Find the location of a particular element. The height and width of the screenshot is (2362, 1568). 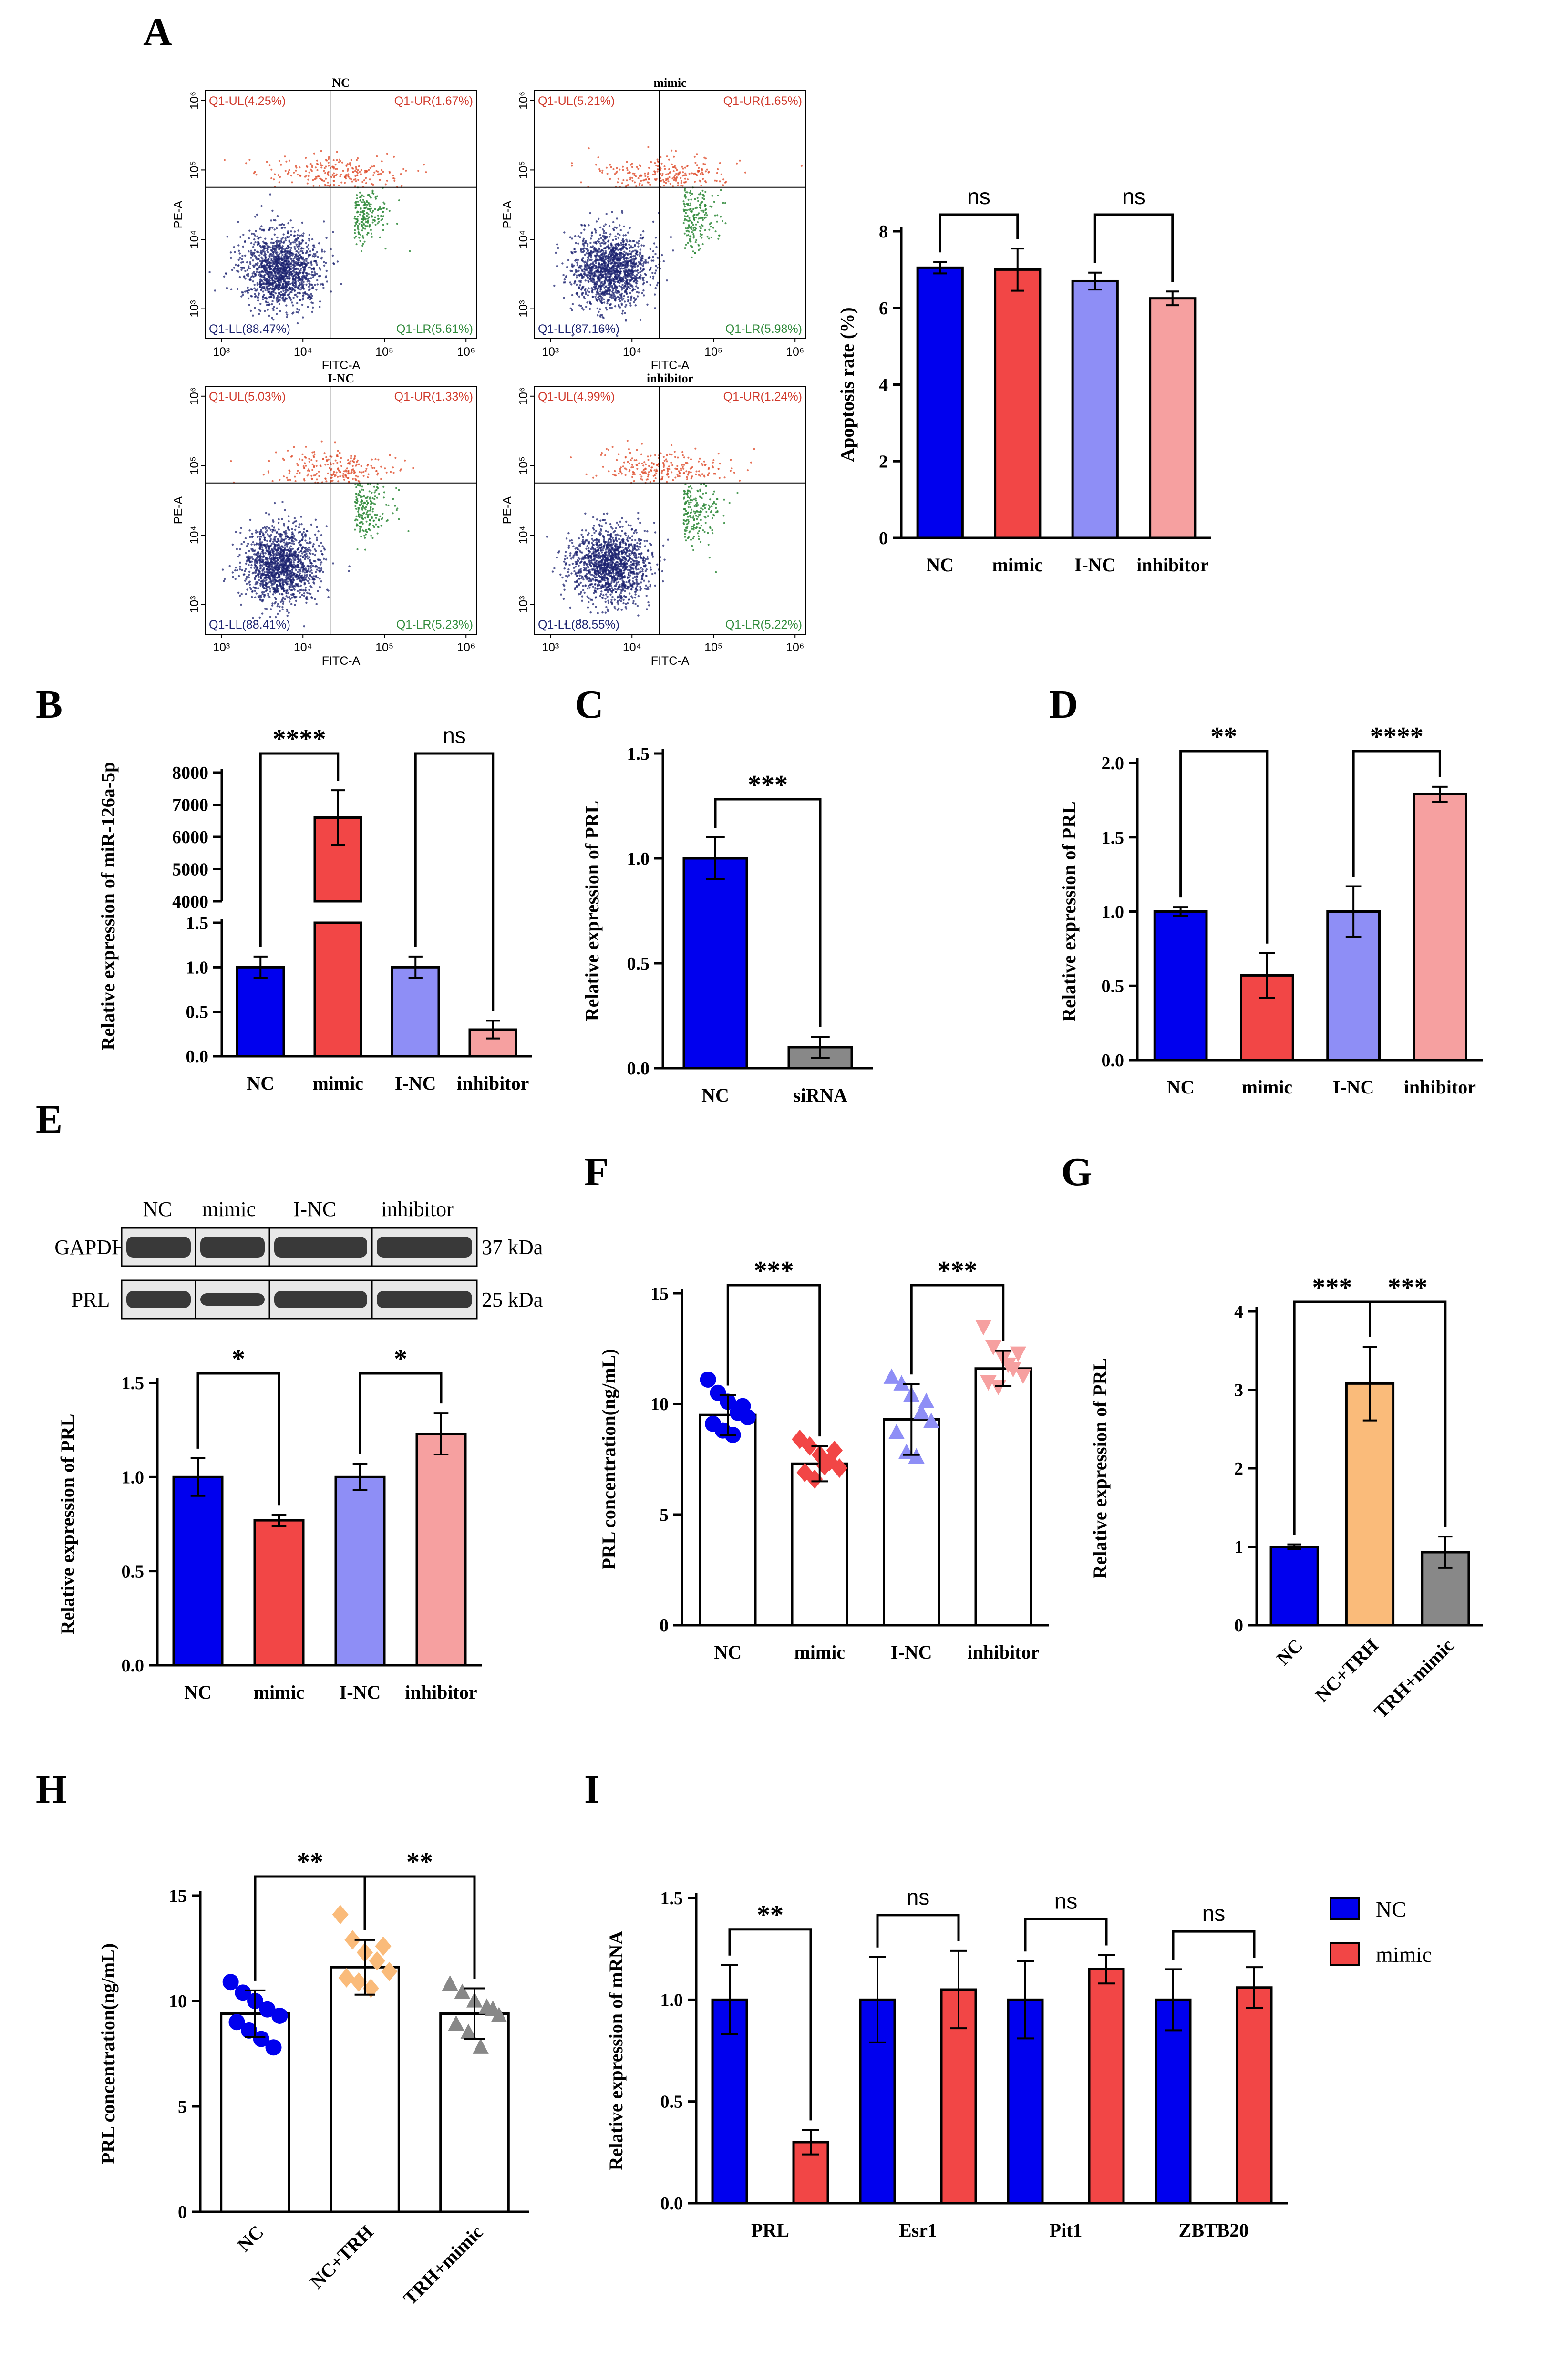

flow-y-tick-label: 10⁶ is located at coordinates (523, 101).